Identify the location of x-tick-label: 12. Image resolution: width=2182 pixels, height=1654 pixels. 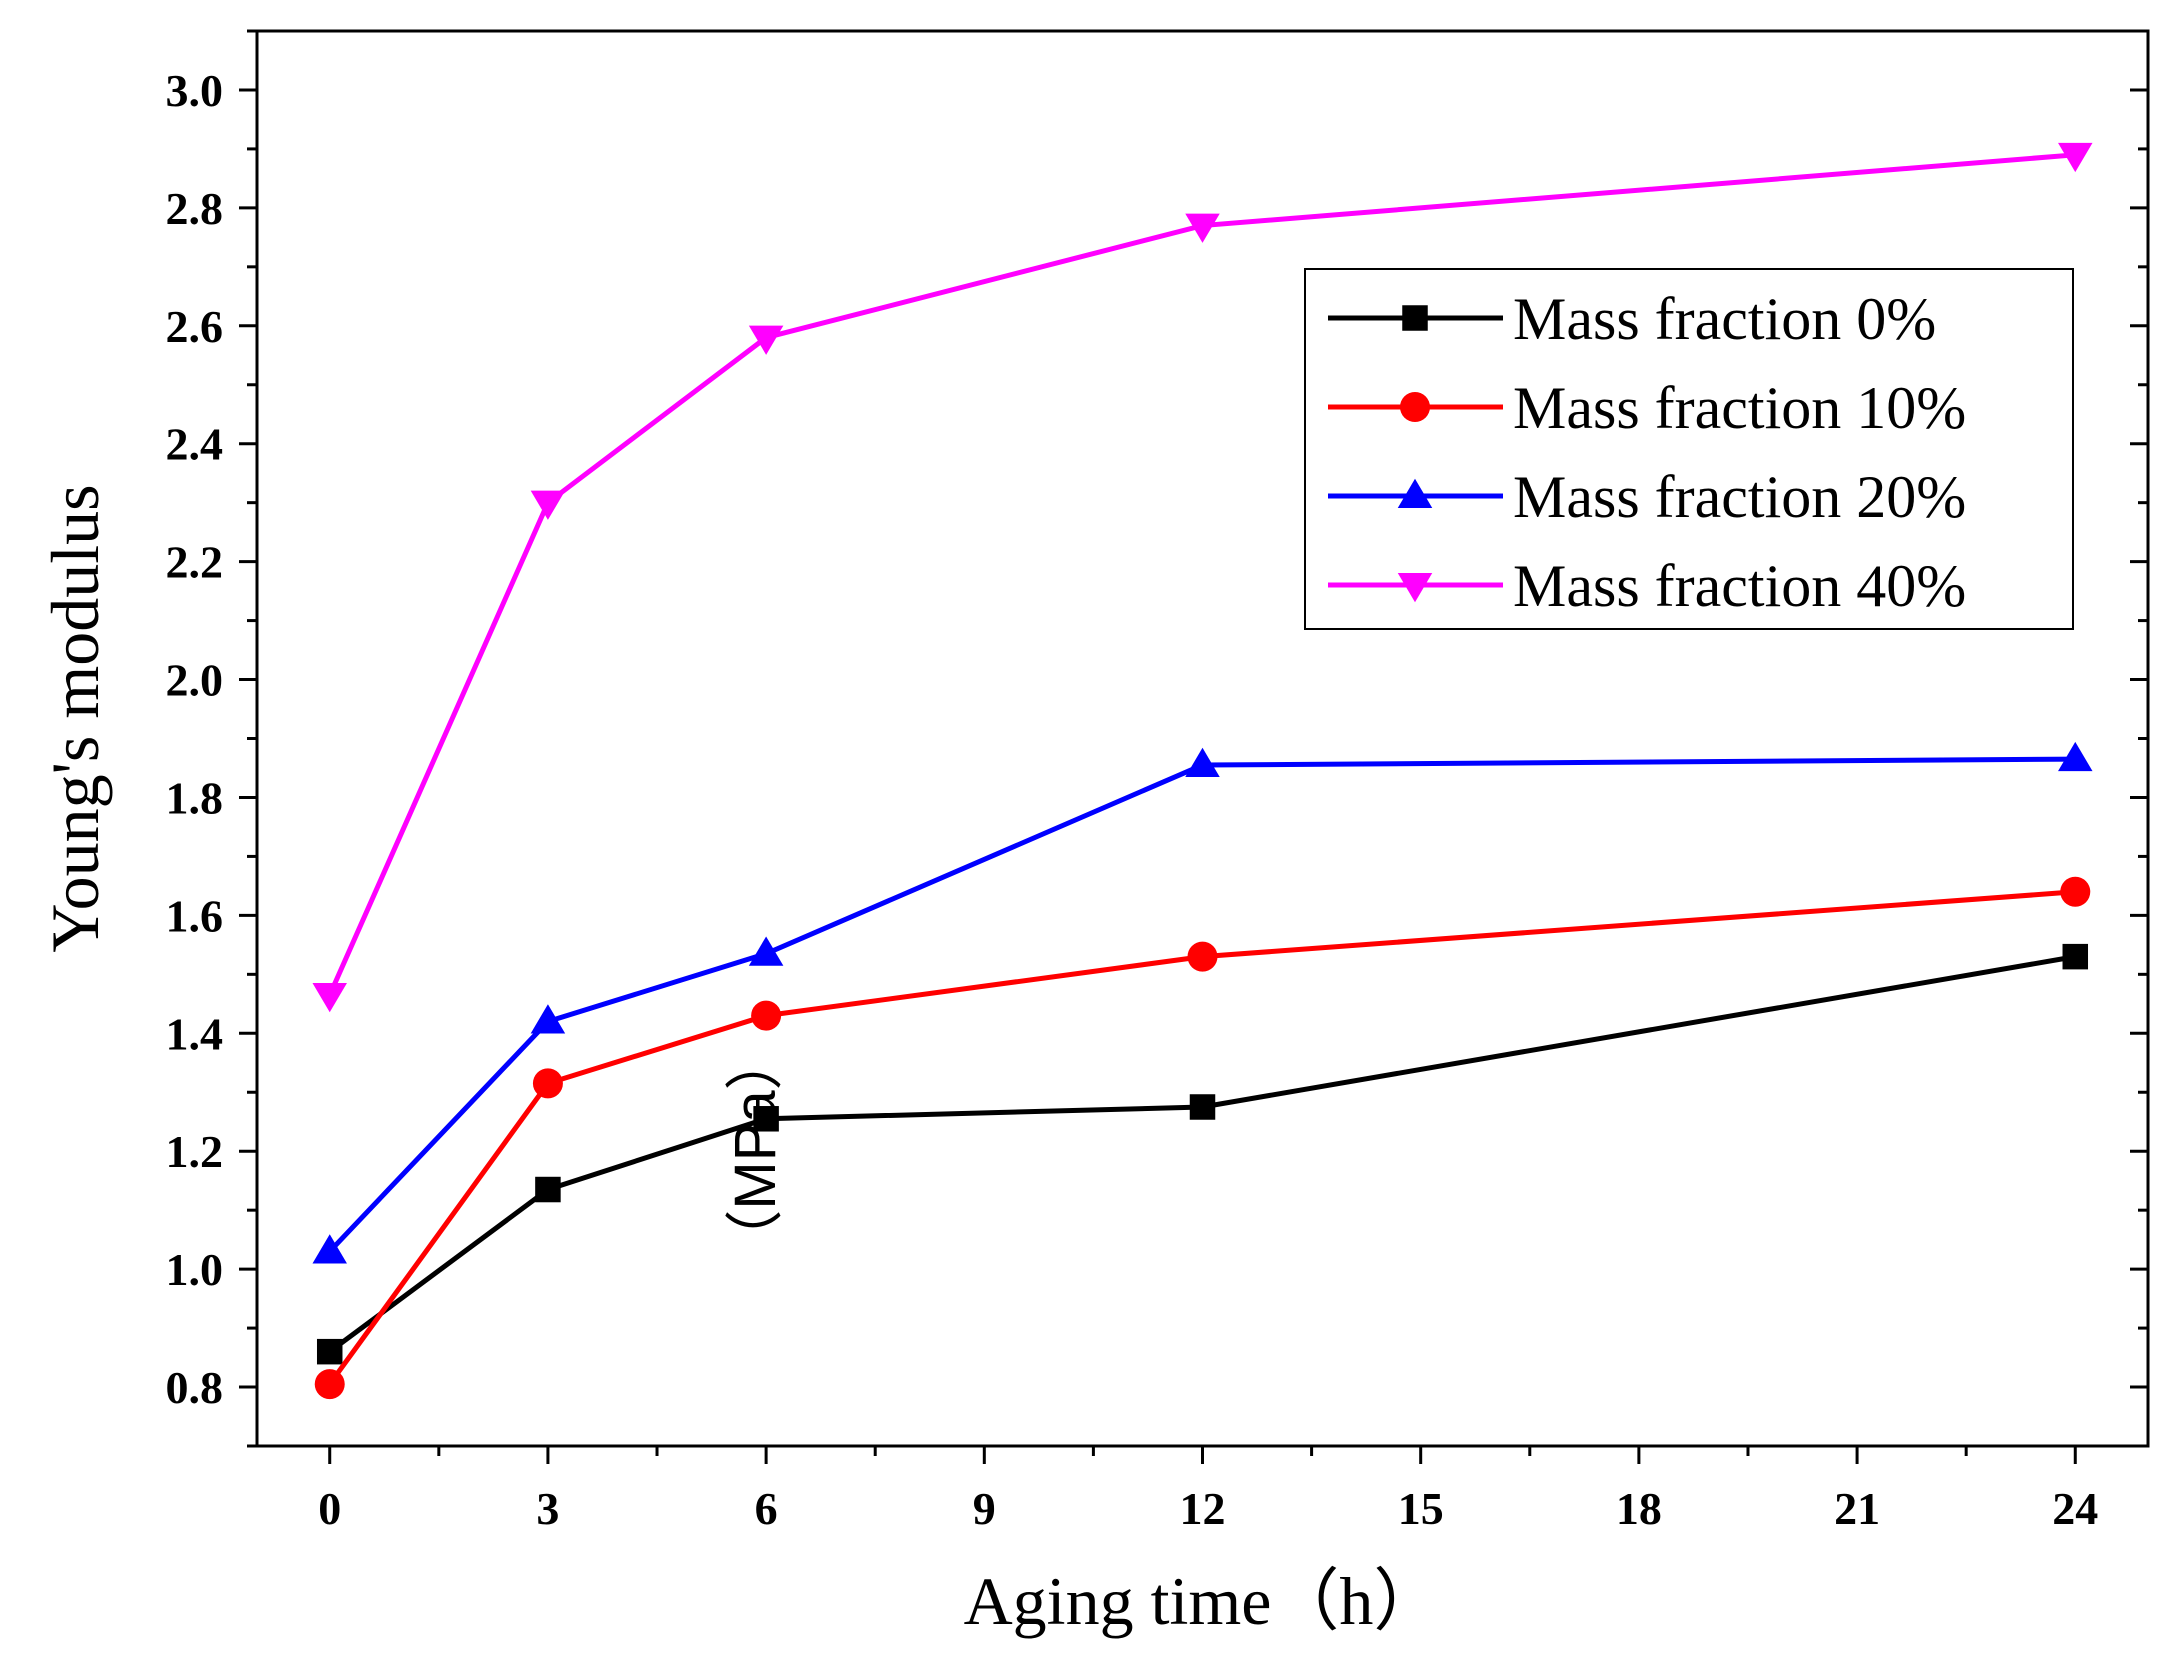
(1203, 1508).